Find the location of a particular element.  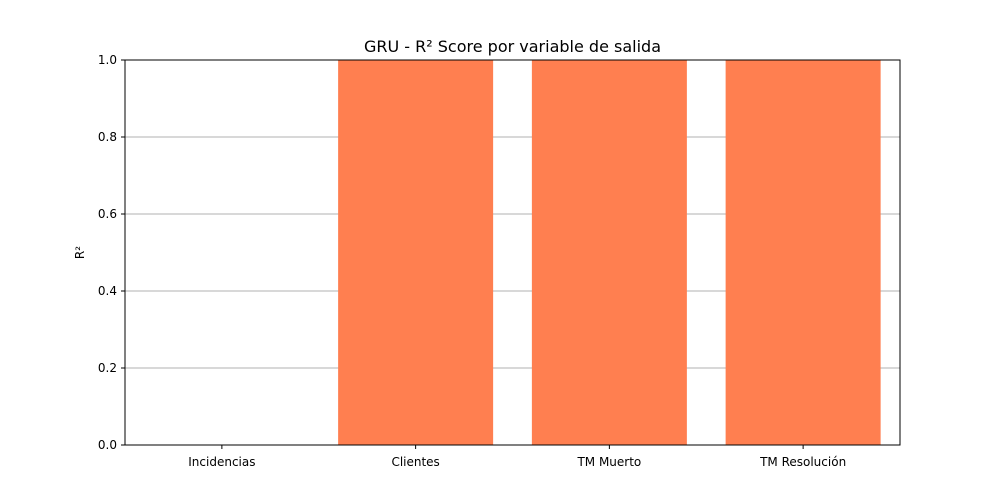

x-tick-label: TM Resolución is located at coordinates (802, 462).